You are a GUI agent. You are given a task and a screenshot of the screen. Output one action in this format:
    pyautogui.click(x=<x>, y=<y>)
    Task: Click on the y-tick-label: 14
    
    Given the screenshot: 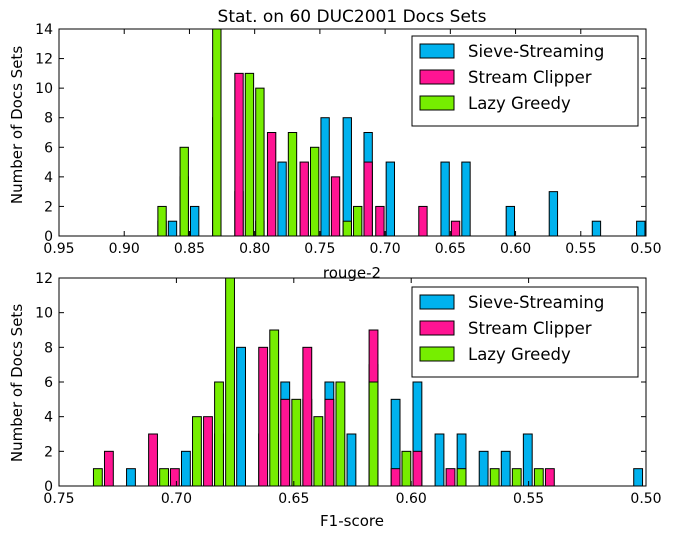 What is the action you would take?
    pyautogui.click(x=44, y=30)
    